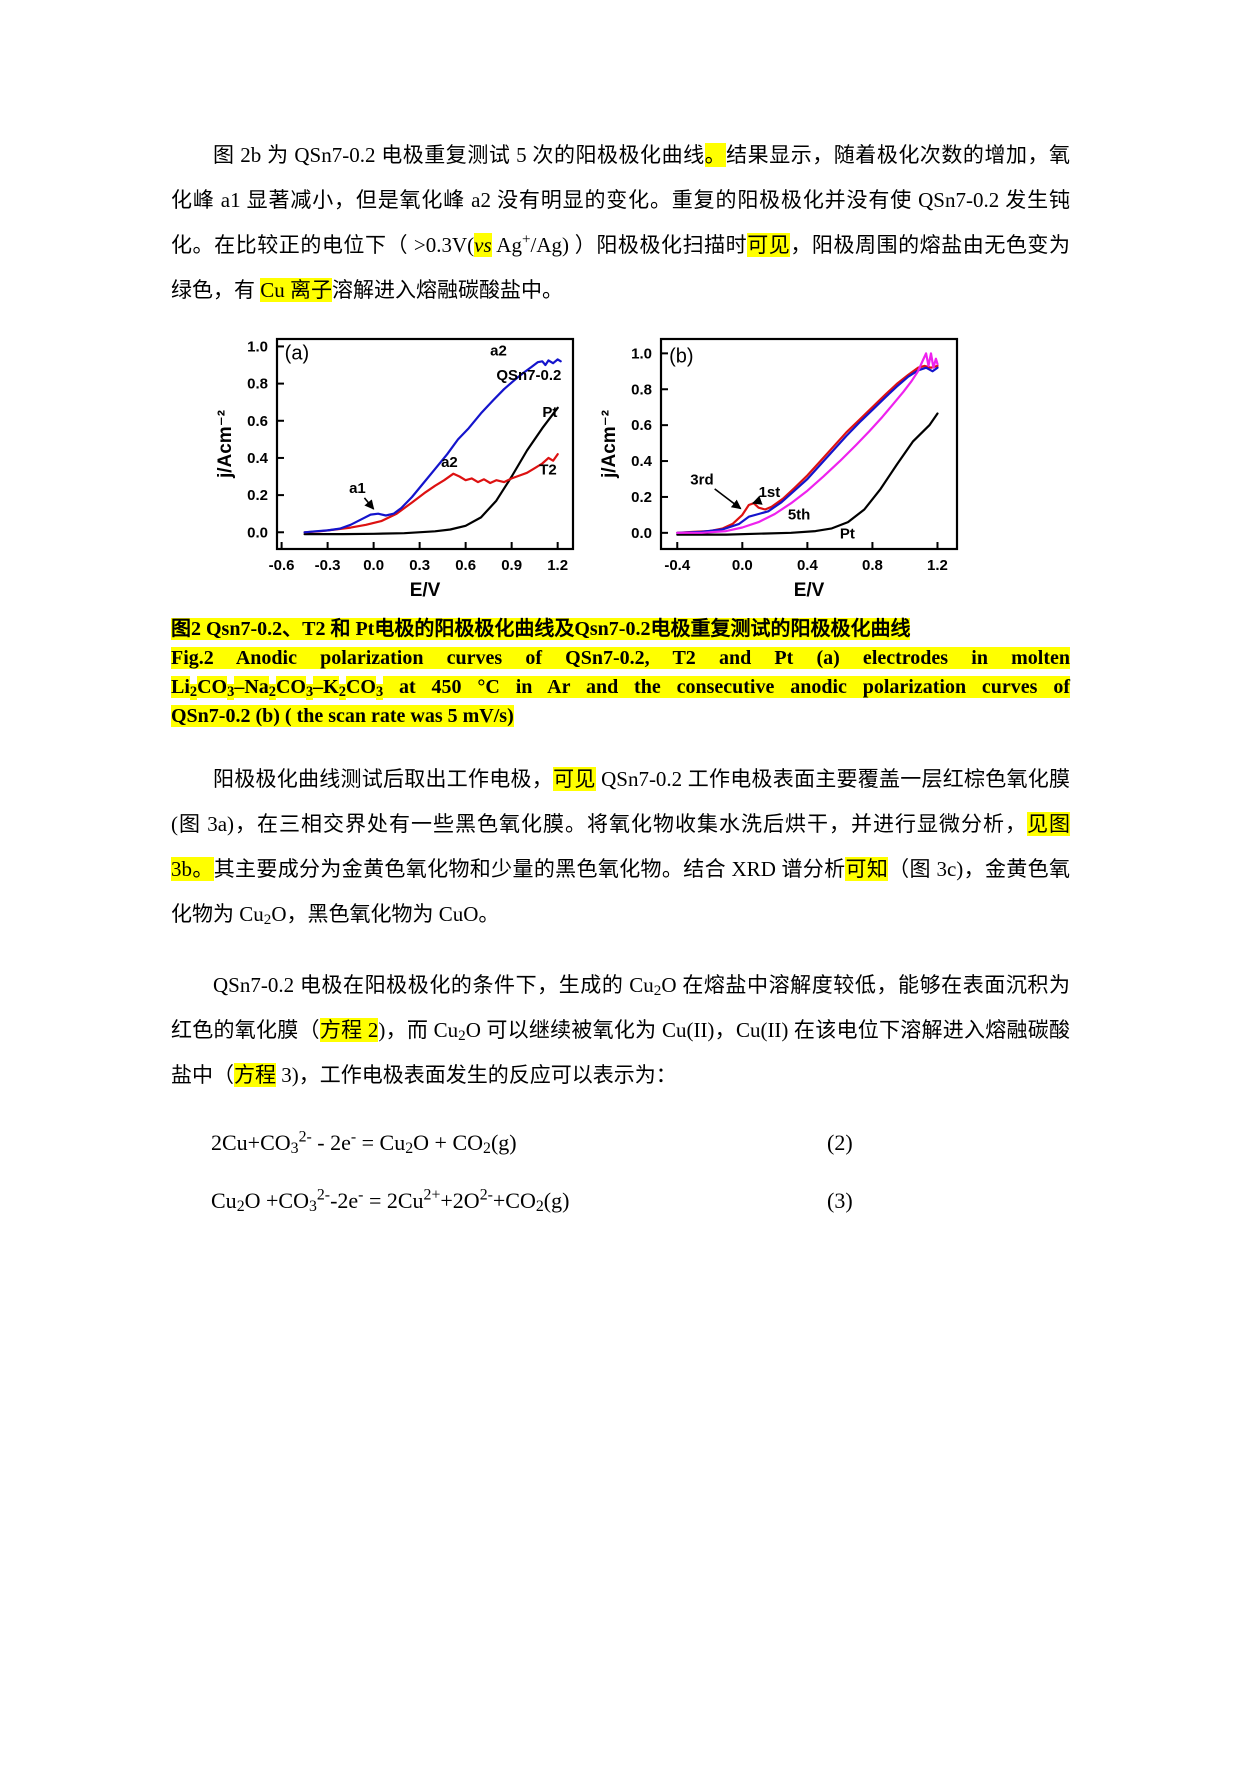 Image resolution: width=1241 pixels, height=1766 pixels. What do you see at coordinates (840, 1142) in the screenshot?
I see `equation-2-number: (2)` at bounding box center [840, 1142].